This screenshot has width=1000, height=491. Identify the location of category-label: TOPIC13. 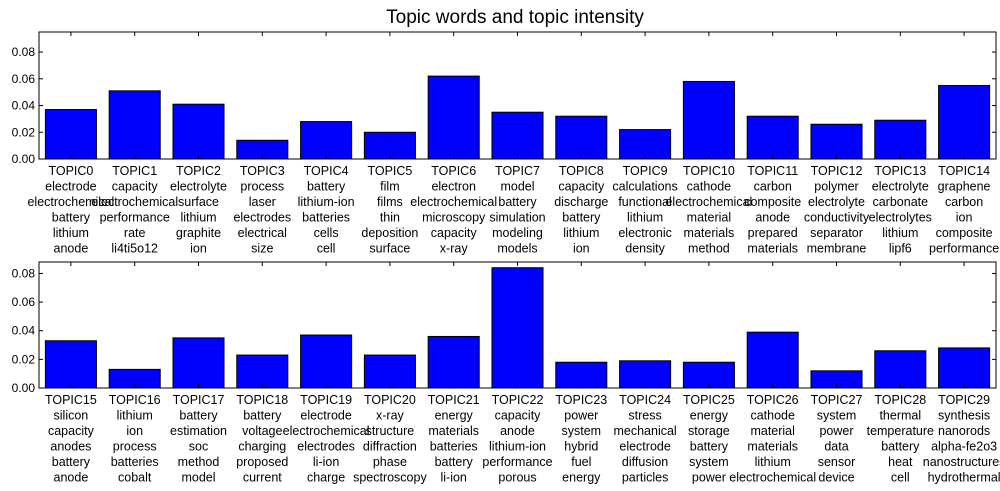
(900, 171).